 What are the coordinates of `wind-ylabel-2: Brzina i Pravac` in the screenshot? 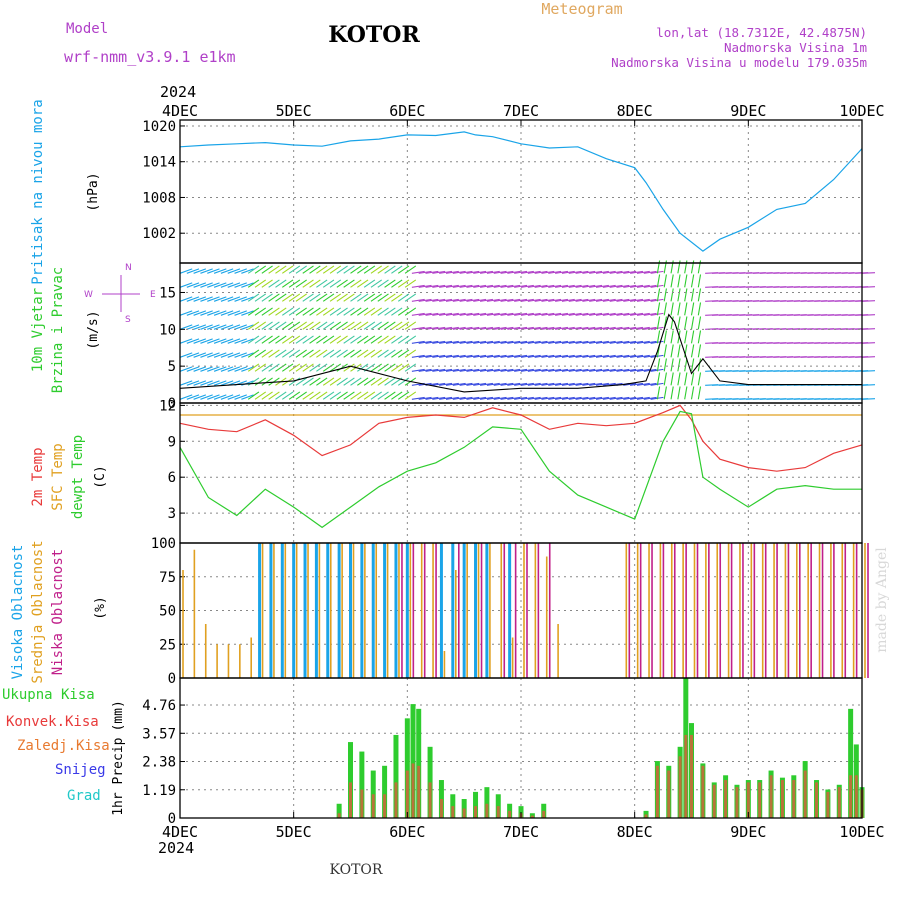 It's located at (58, 330).